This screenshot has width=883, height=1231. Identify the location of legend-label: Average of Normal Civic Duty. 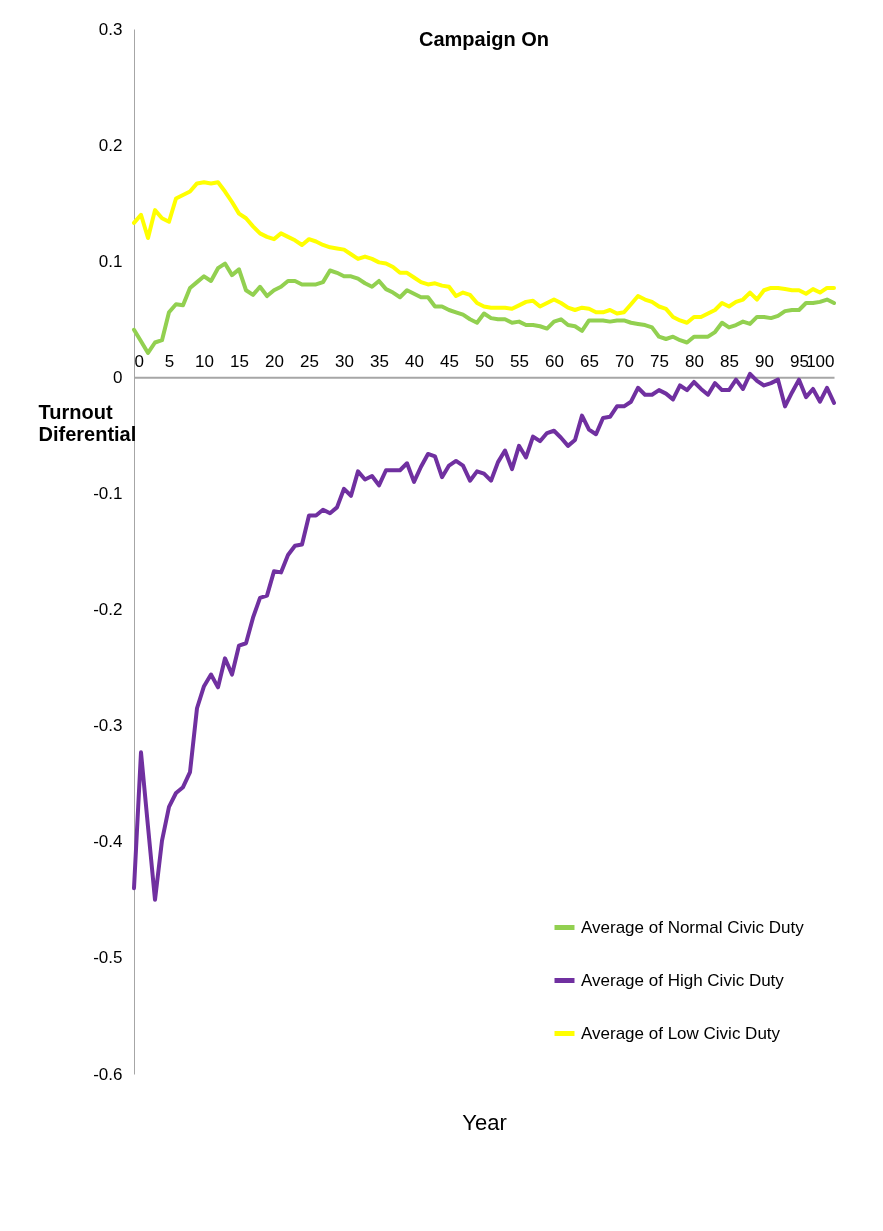
(693, 927).